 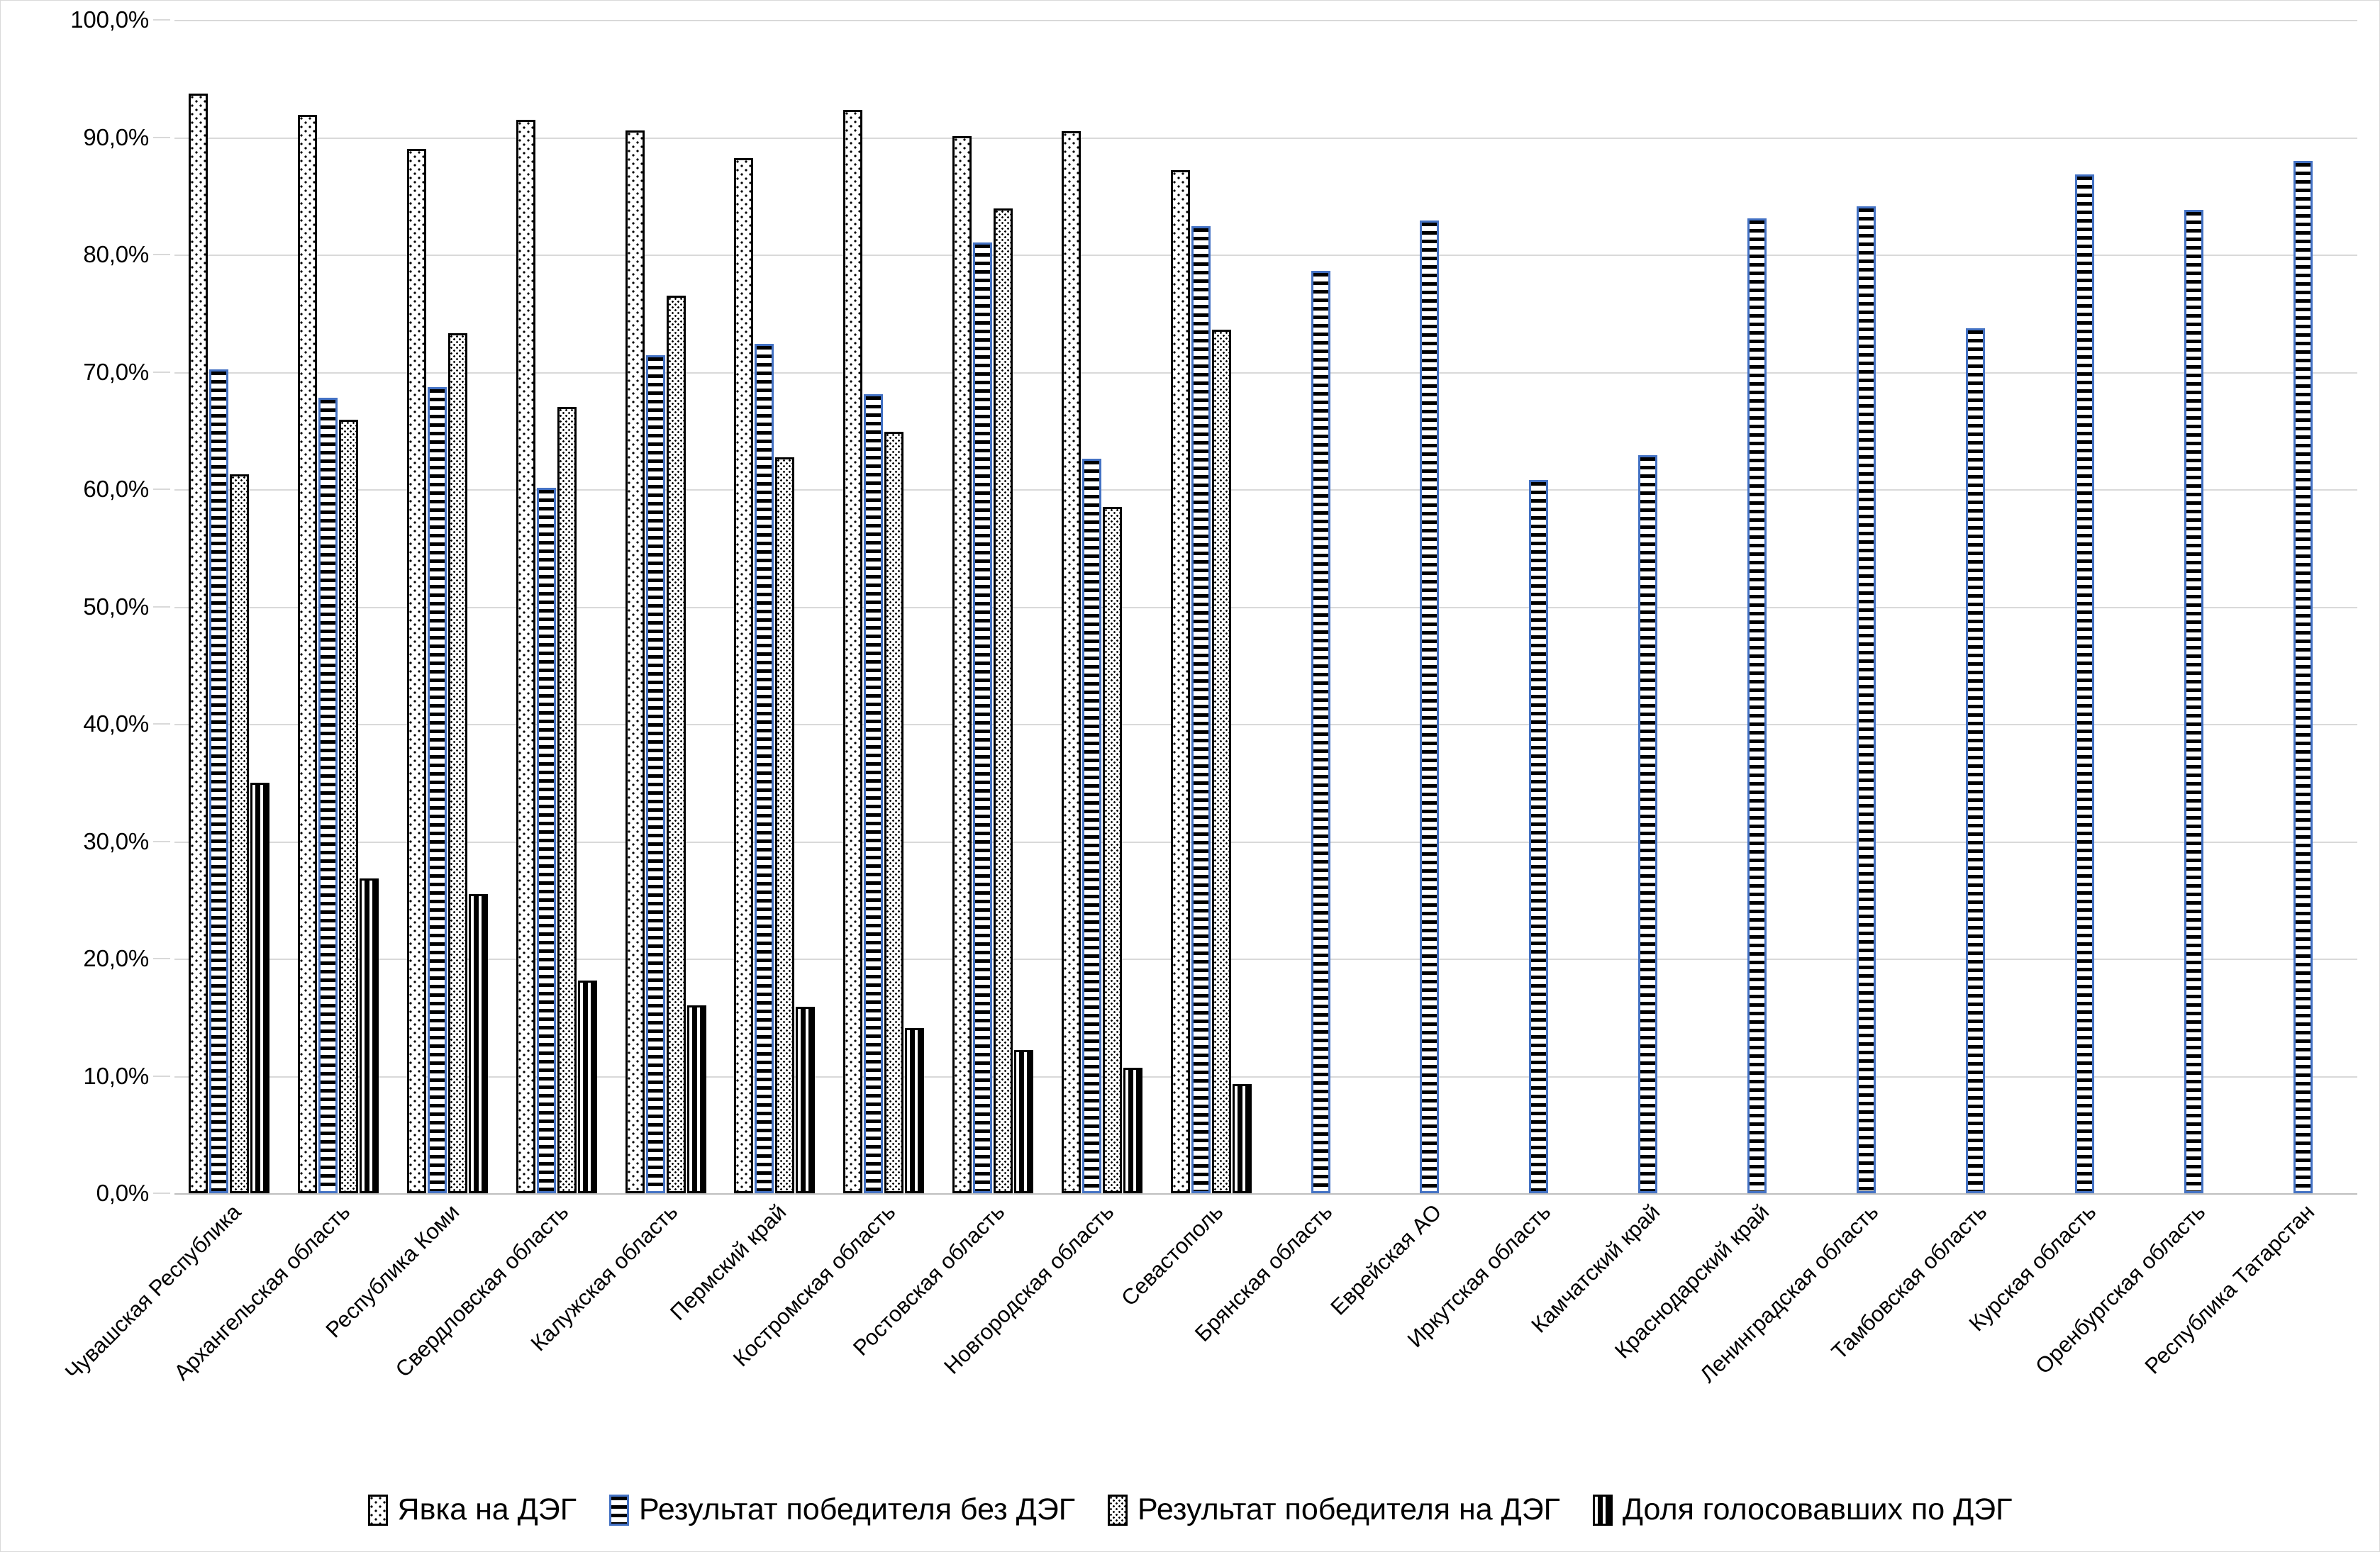 I want to click on legend-item: Доля голосовавших по ДЭГ, so click(x=1803, y=1510).